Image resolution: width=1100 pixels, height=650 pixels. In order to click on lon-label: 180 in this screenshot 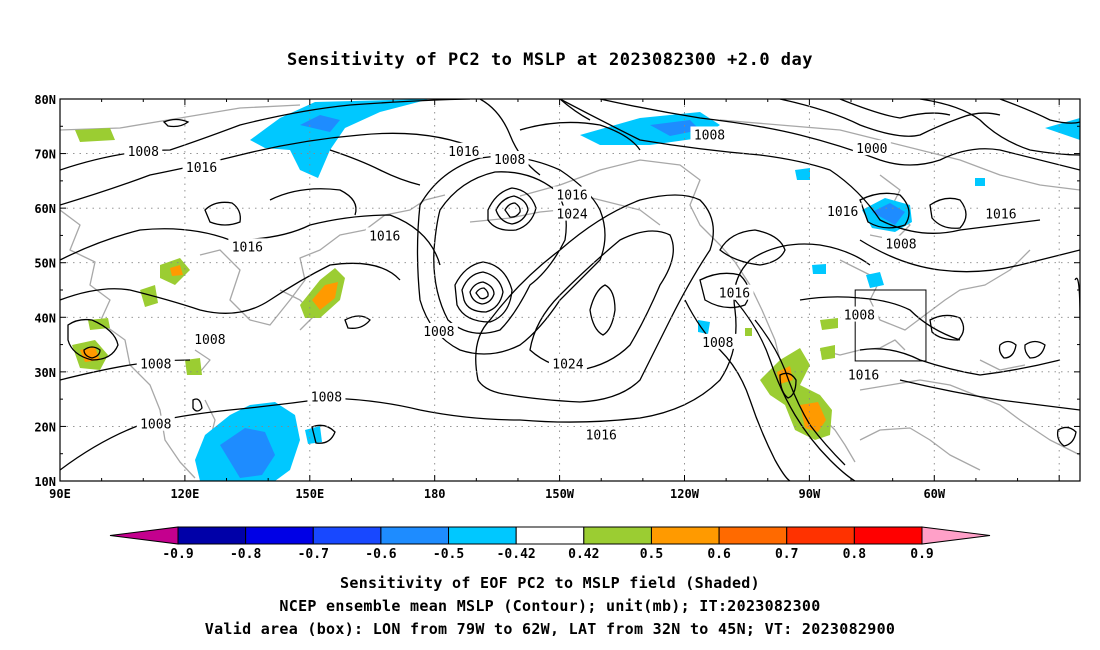, I will do `click(435, 494)`.